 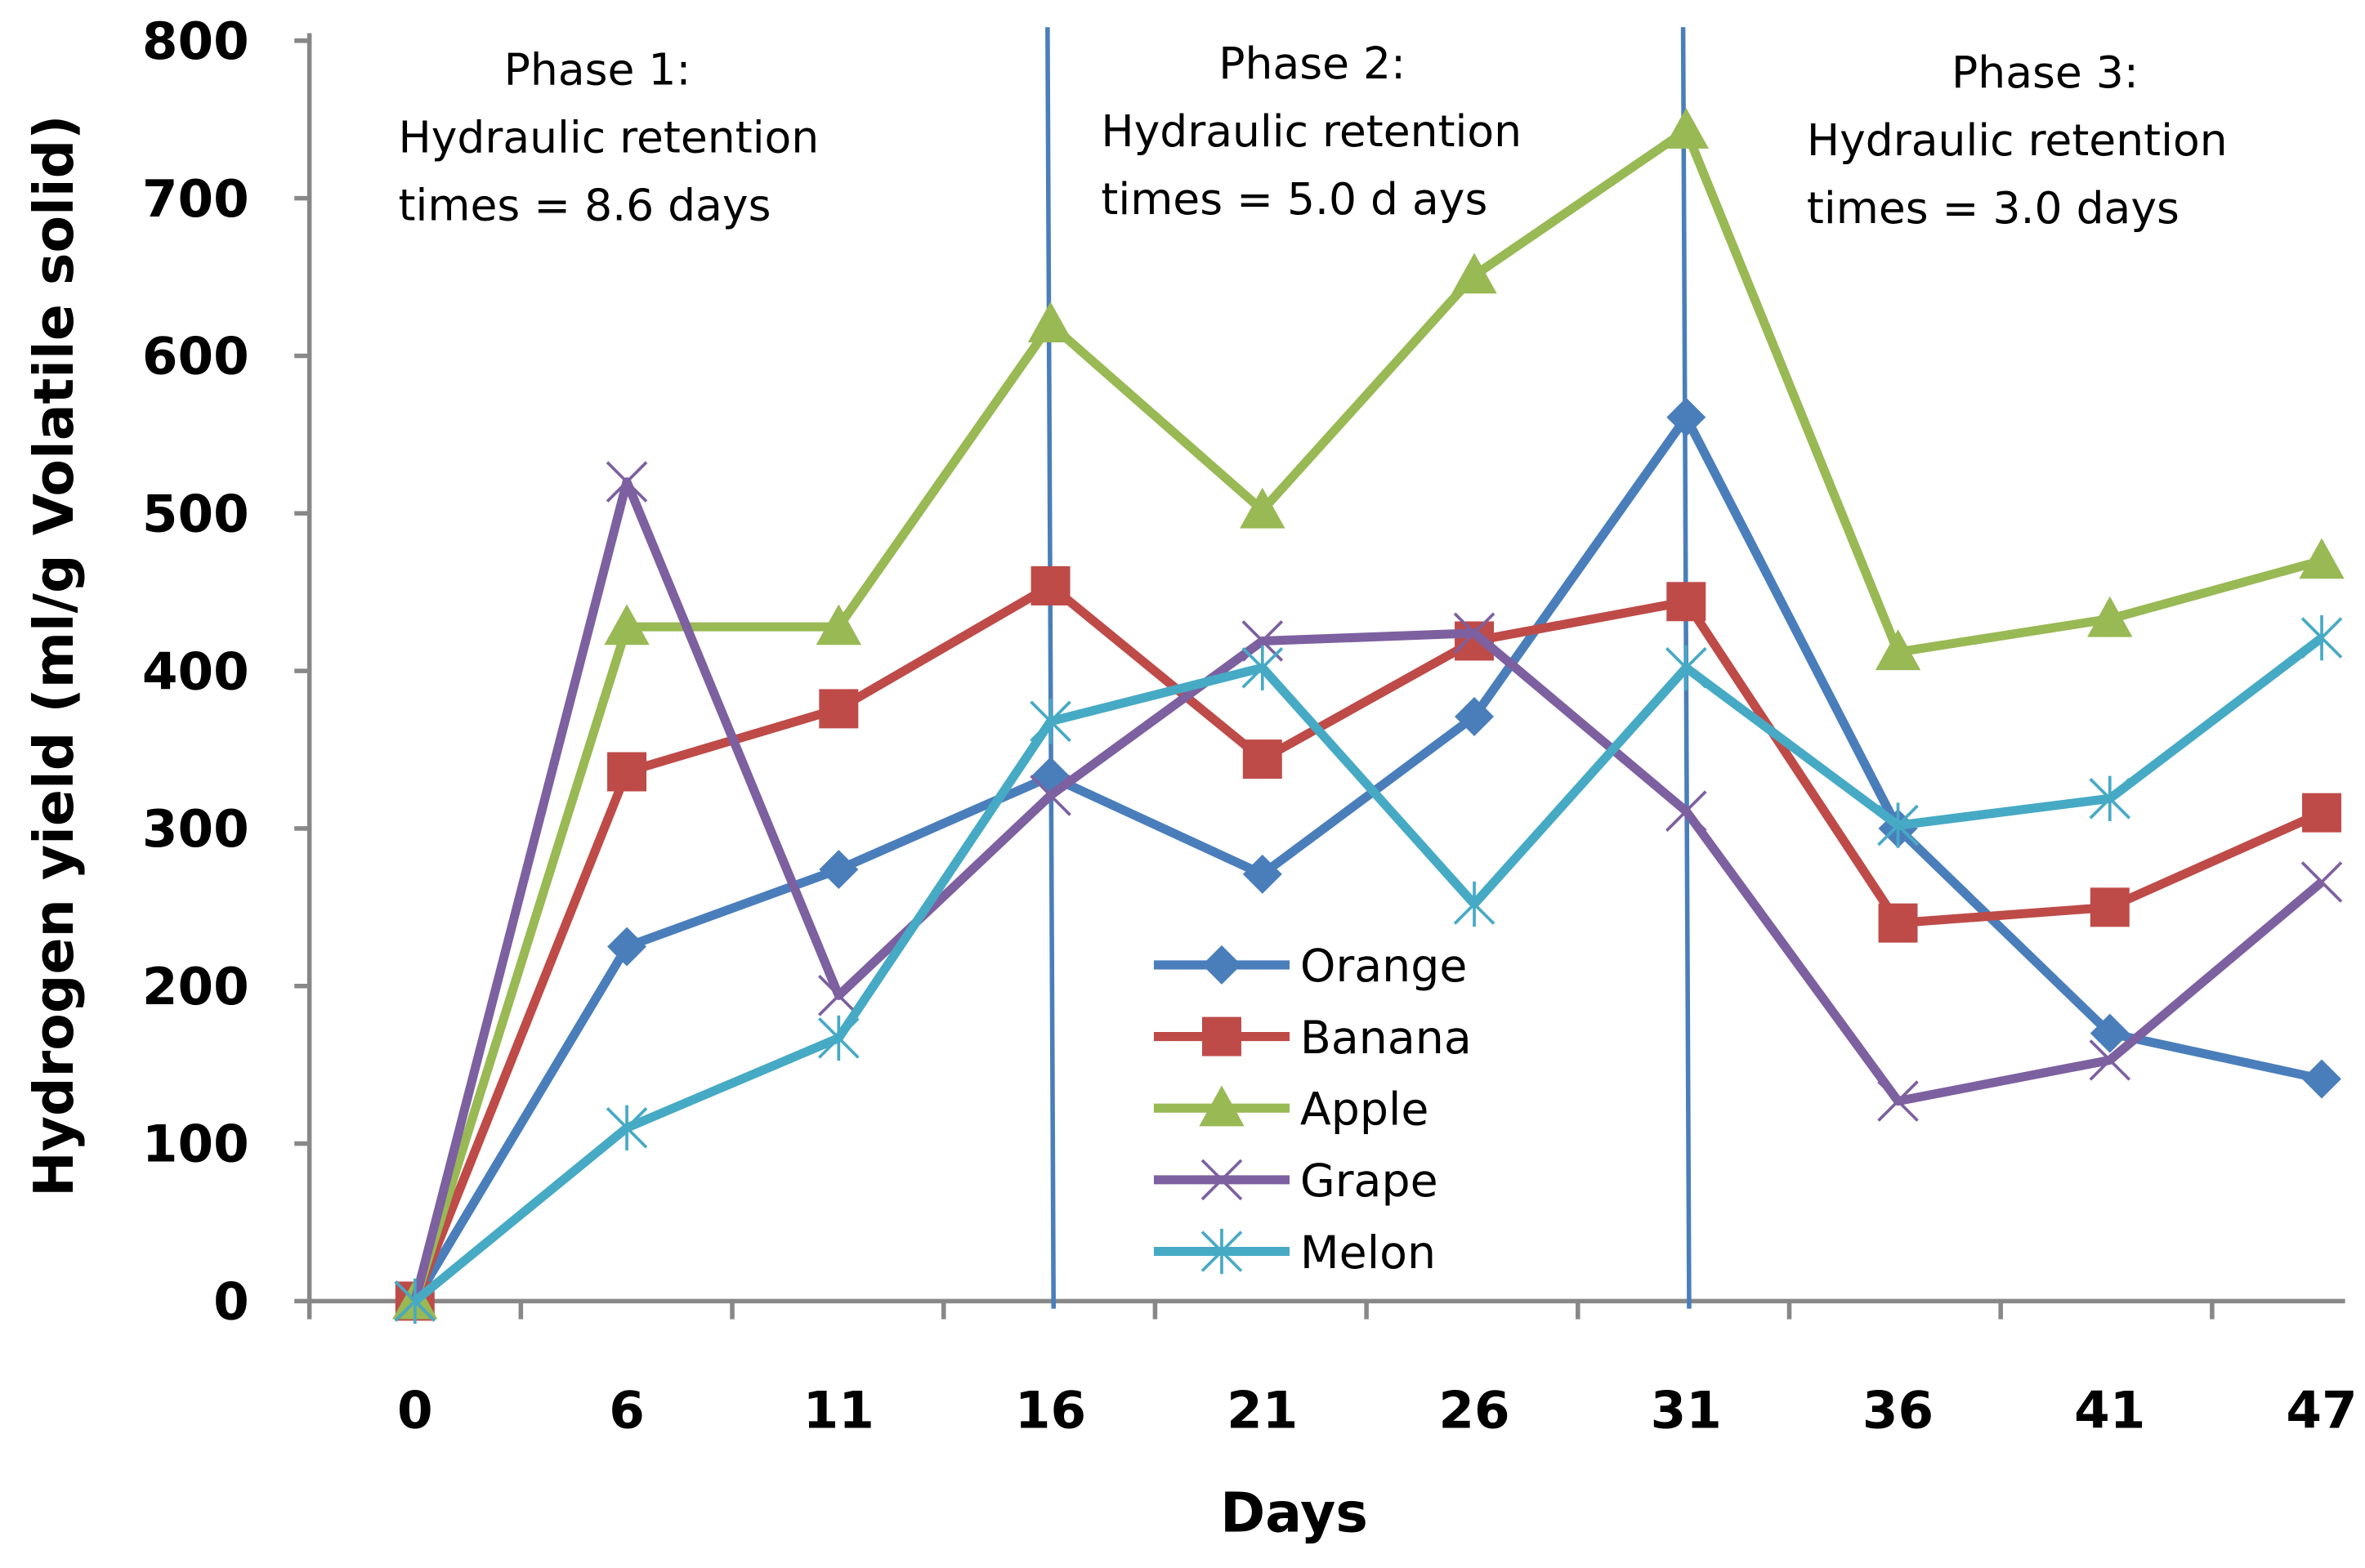 What do you see at coordinates (1051, 668) in the screenshot?
I see `phase-divider-line` at bounding box center [1051, 668].